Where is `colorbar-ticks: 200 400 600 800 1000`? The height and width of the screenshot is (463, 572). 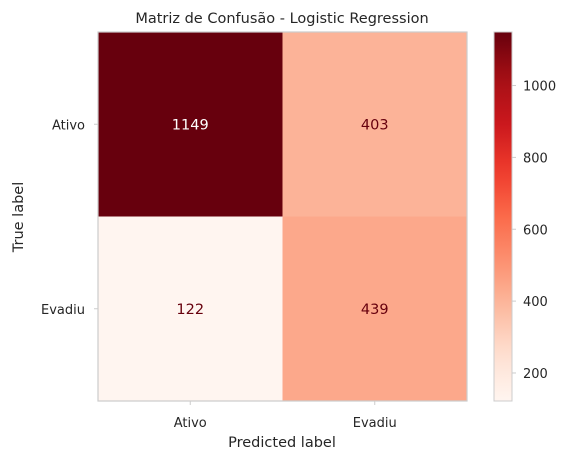
colorbar-ticks: 200 400 600 800 1000 is located at coordinates (534, 231).